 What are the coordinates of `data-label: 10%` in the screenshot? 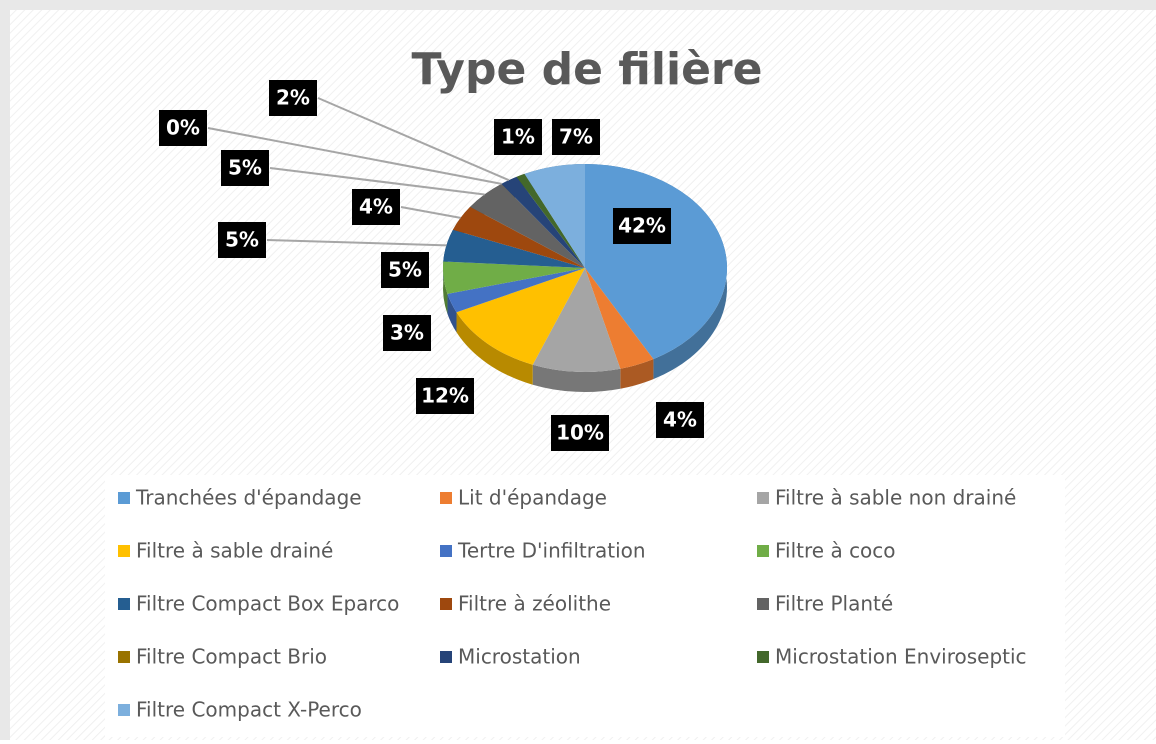 It's located at (580, 433).